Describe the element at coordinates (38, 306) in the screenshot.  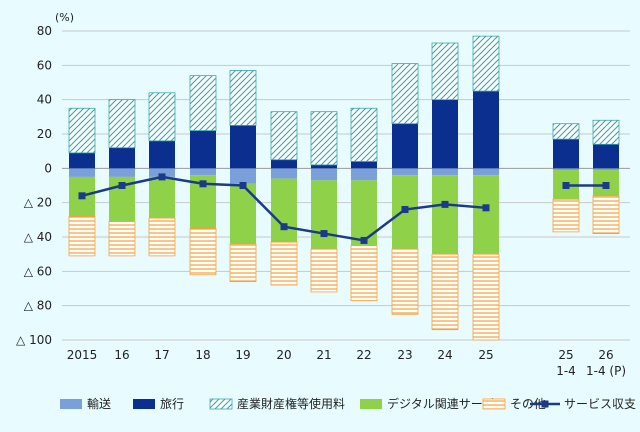
I see `y-tick-label: △ 80` at that location.